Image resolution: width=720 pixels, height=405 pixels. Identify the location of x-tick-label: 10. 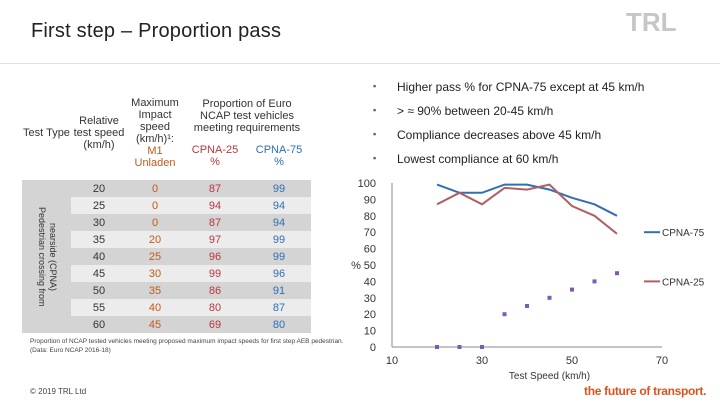
(392, 361).